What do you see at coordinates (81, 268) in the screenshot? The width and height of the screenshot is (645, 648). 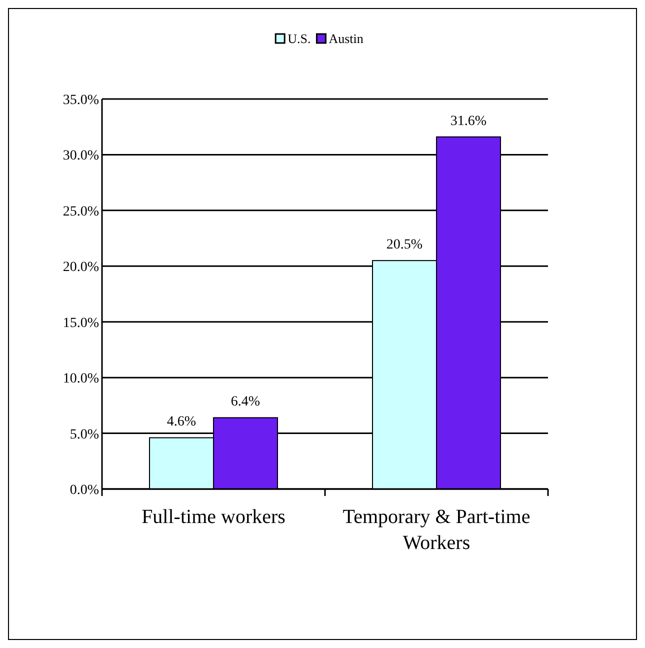 I see `y-tick-label: 20.0%` at bounding box center [81, 268].